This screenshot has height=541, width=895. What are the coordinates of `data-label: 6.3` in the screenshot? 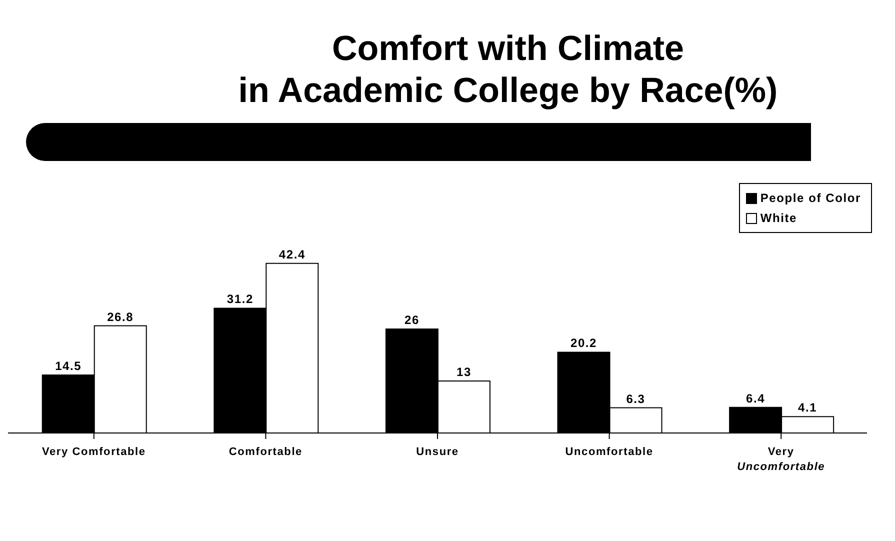 It's located at (636, 399).